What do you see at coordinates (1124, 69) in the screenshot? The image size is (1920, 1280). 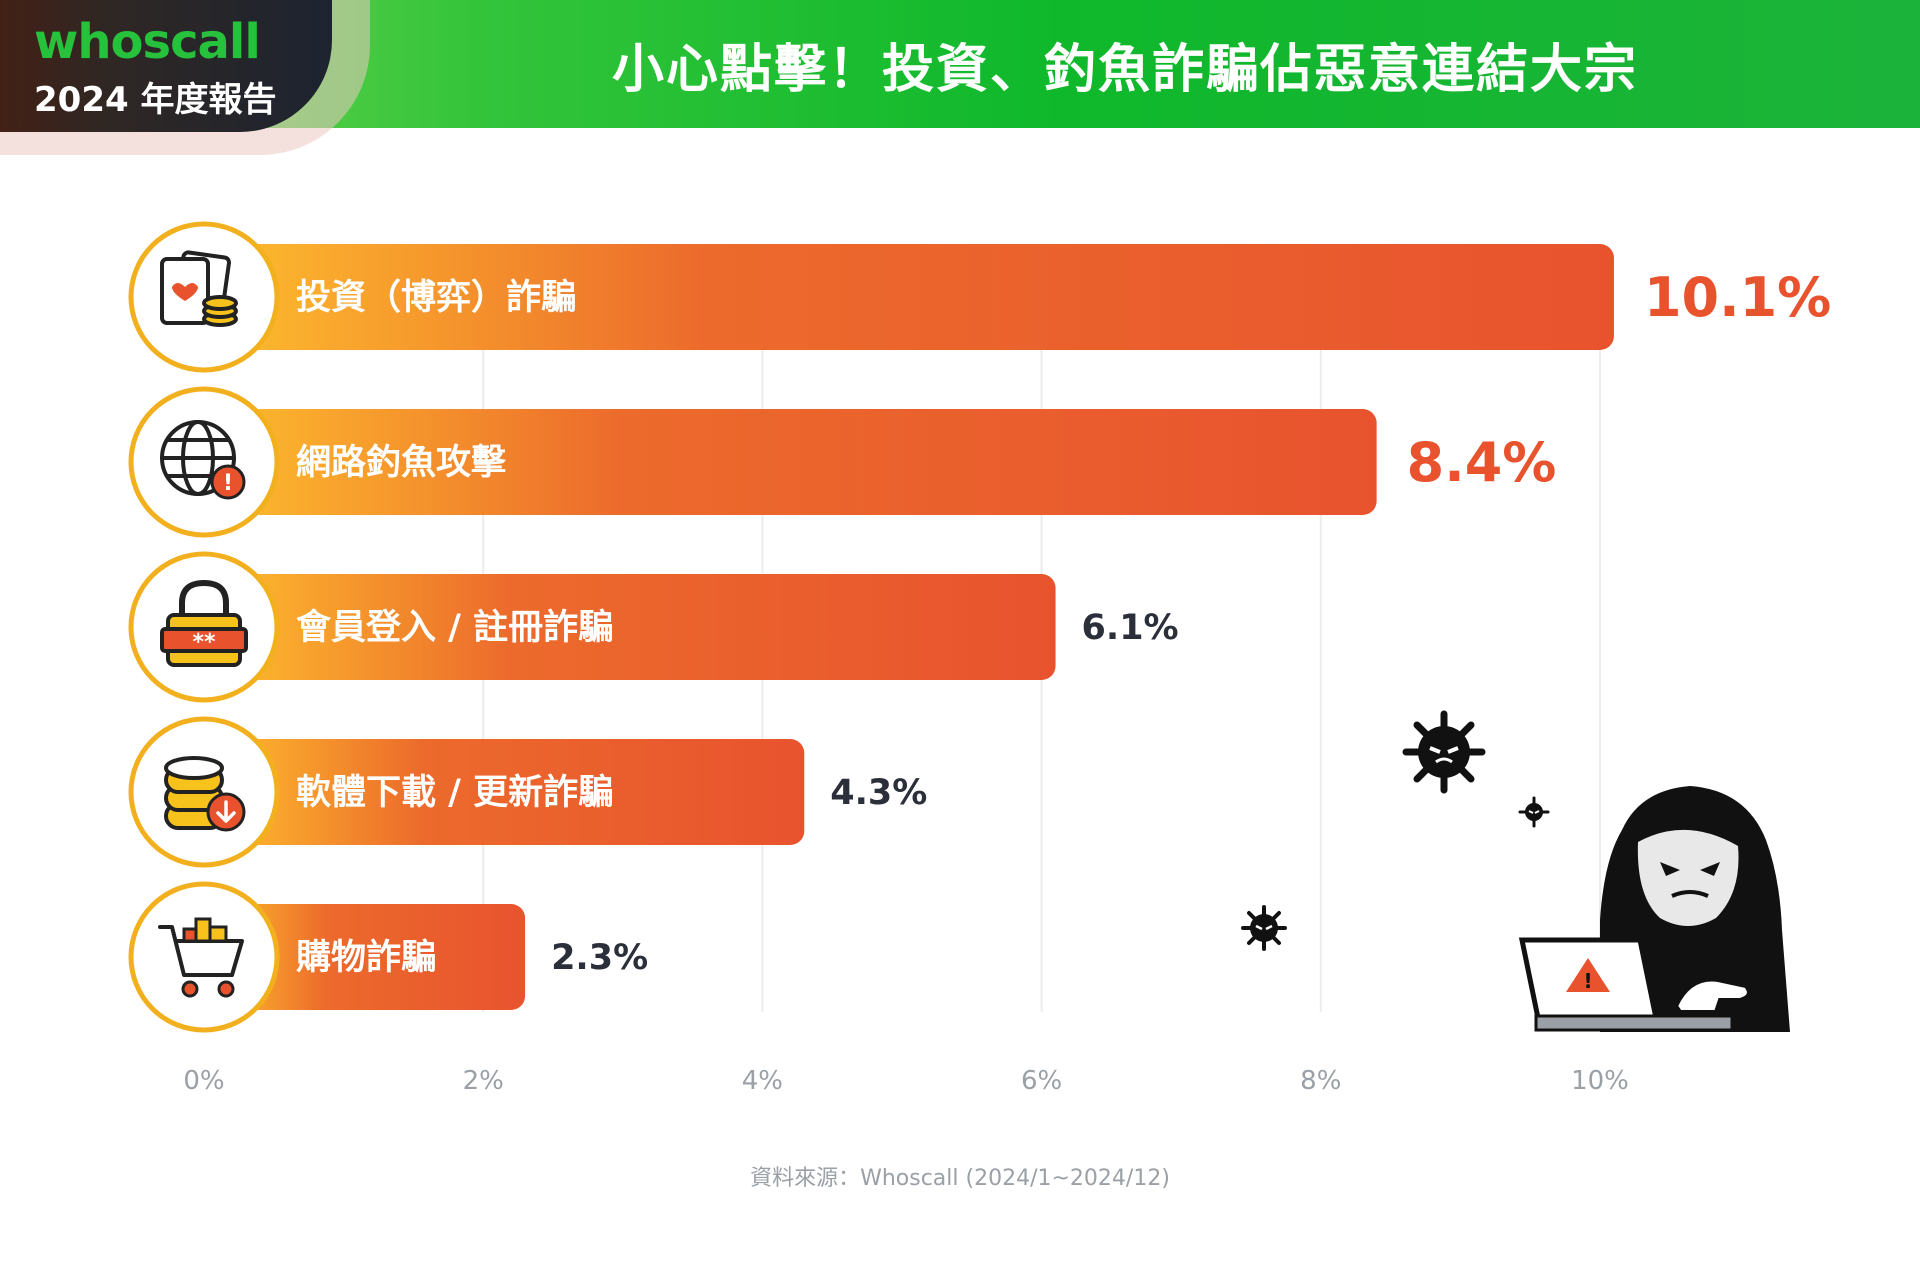 I see `page-title: 小心點擊！投資、釣魚詐騙佔惡意連結大宗` at bounding box center [1124, 69].